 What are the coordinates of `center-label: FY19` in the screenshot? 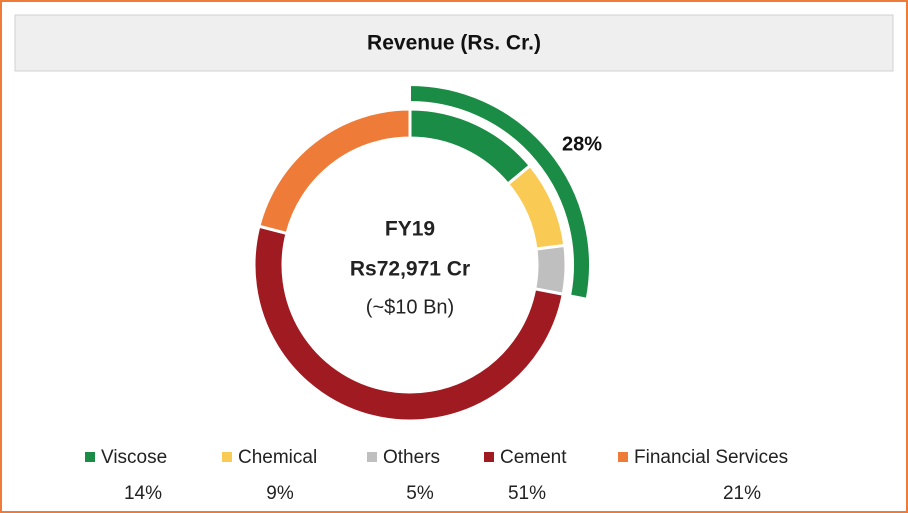 It's located at (410, 229).